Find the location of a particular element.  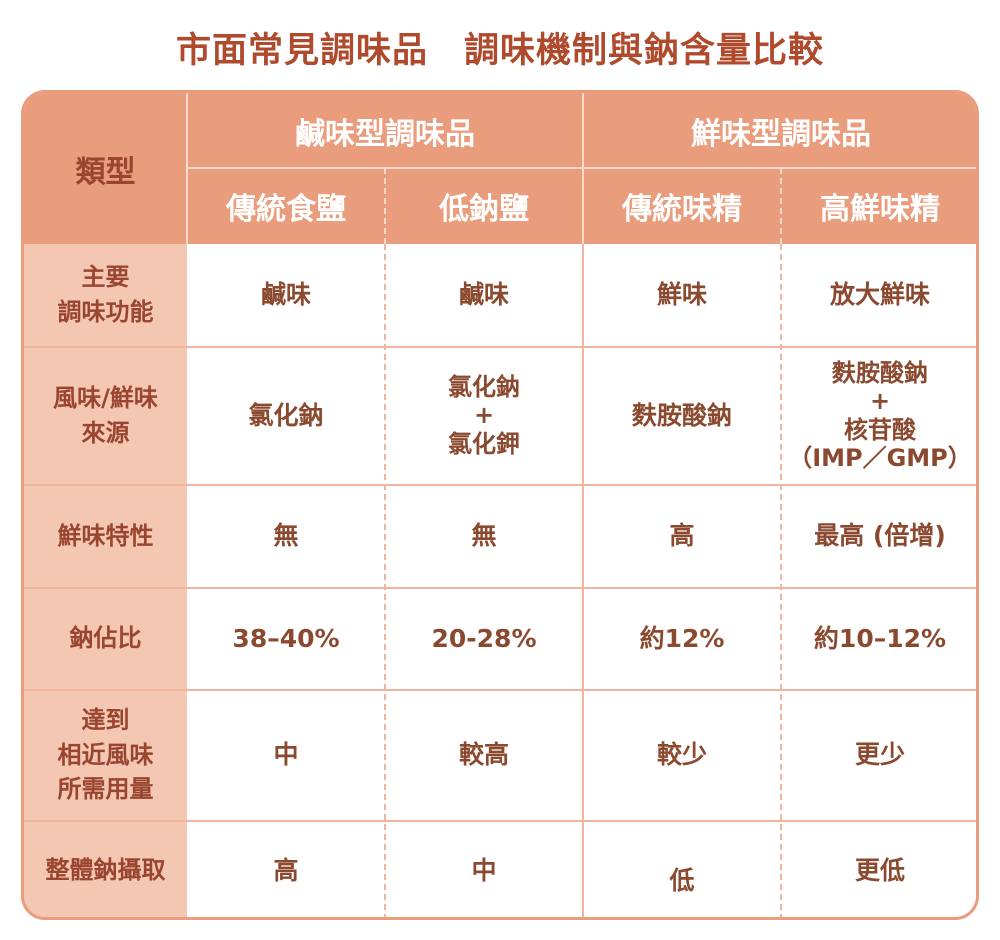

table-cell: 低 is located at coordinates (682, 880).